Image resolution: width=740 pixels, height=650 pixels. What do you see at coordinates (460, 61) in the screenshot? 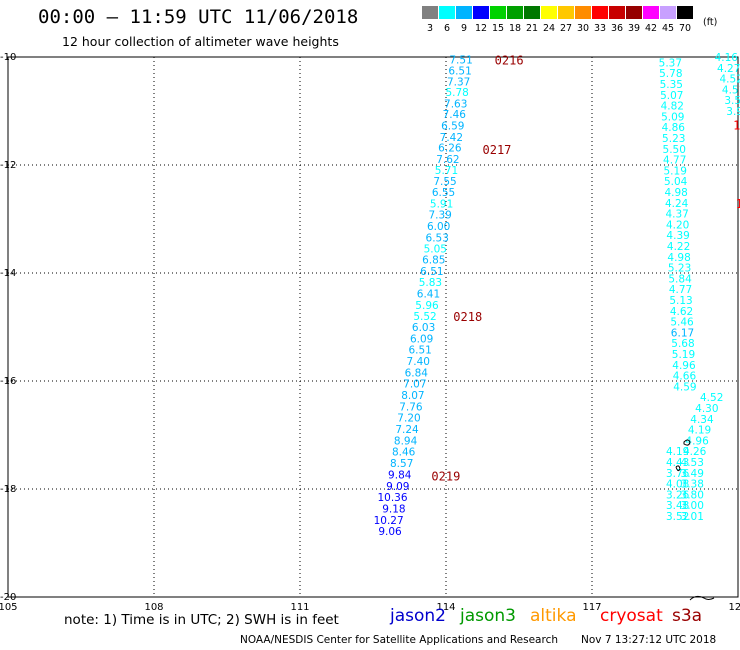
I see `wave-height-label: 7.51` at bounding box center [460, 61].